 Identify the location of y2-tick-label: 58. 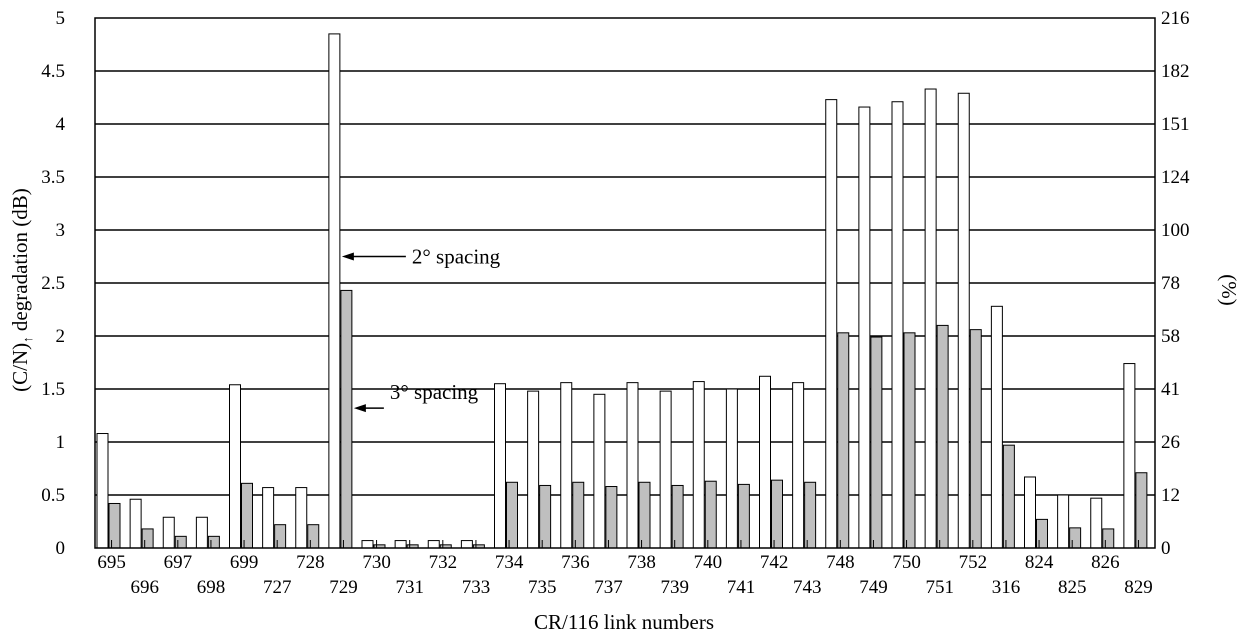
(1170, 336).